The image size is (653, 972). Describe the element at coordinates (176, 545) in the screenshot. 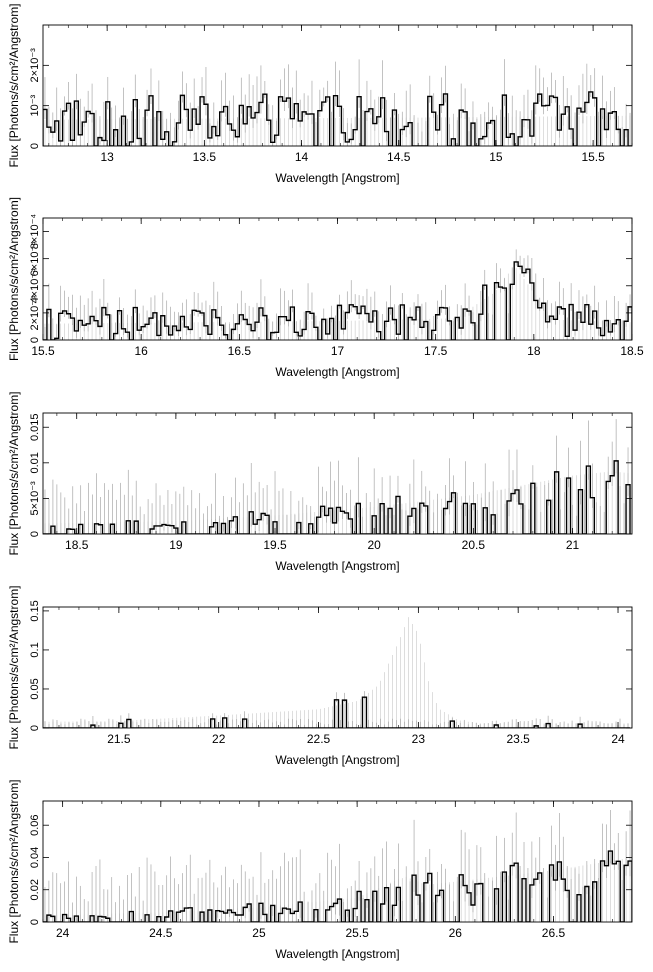

I see `x-tick-label: 19` at that location.